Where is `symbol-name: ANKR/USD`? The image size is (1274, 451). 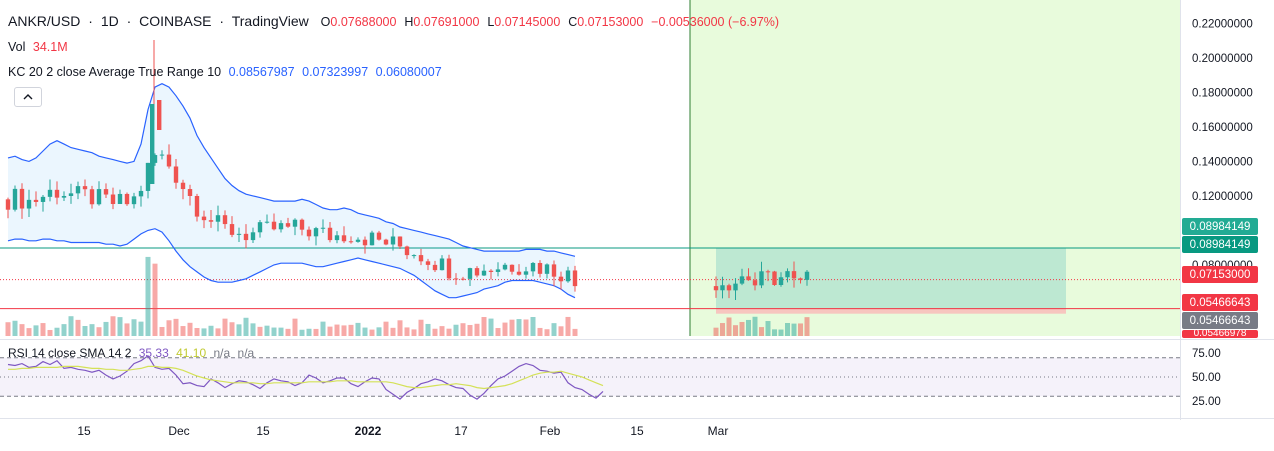
symbol-name: ANKR/USD is located at coordinates (44, 21).